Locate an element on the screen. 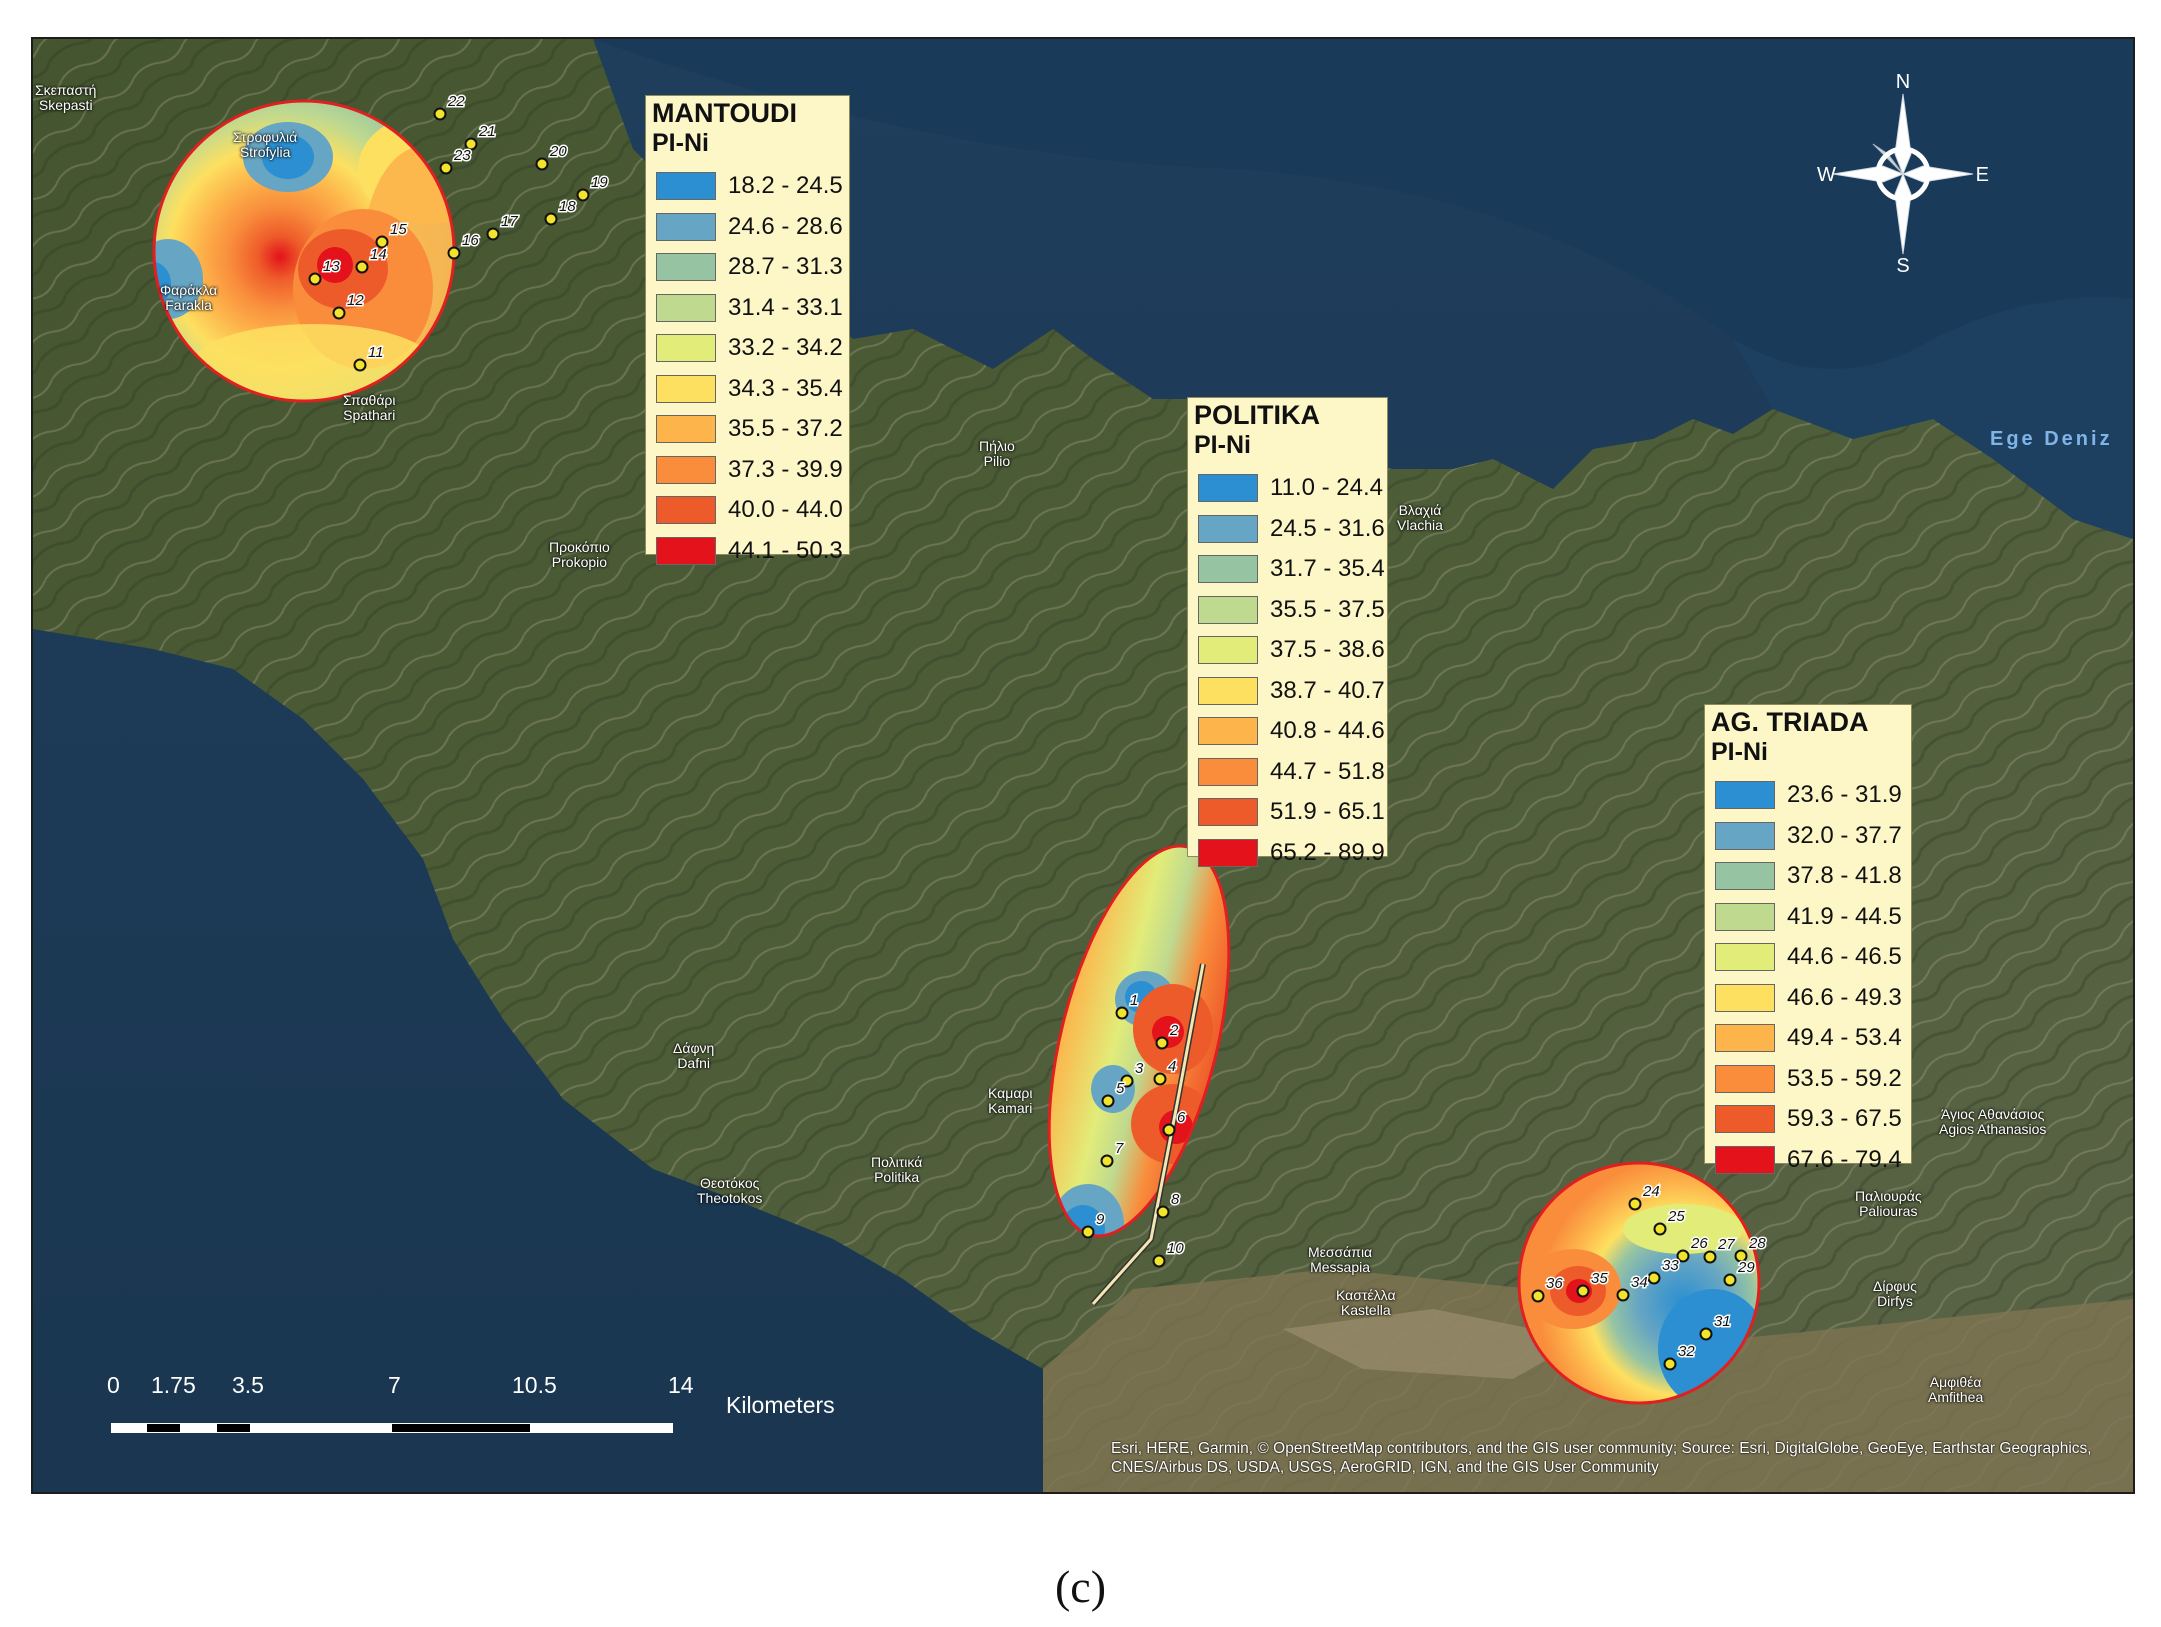 The image size is (2161, 1627). sample-point: 3 is located at coordinates (1133, 1073).